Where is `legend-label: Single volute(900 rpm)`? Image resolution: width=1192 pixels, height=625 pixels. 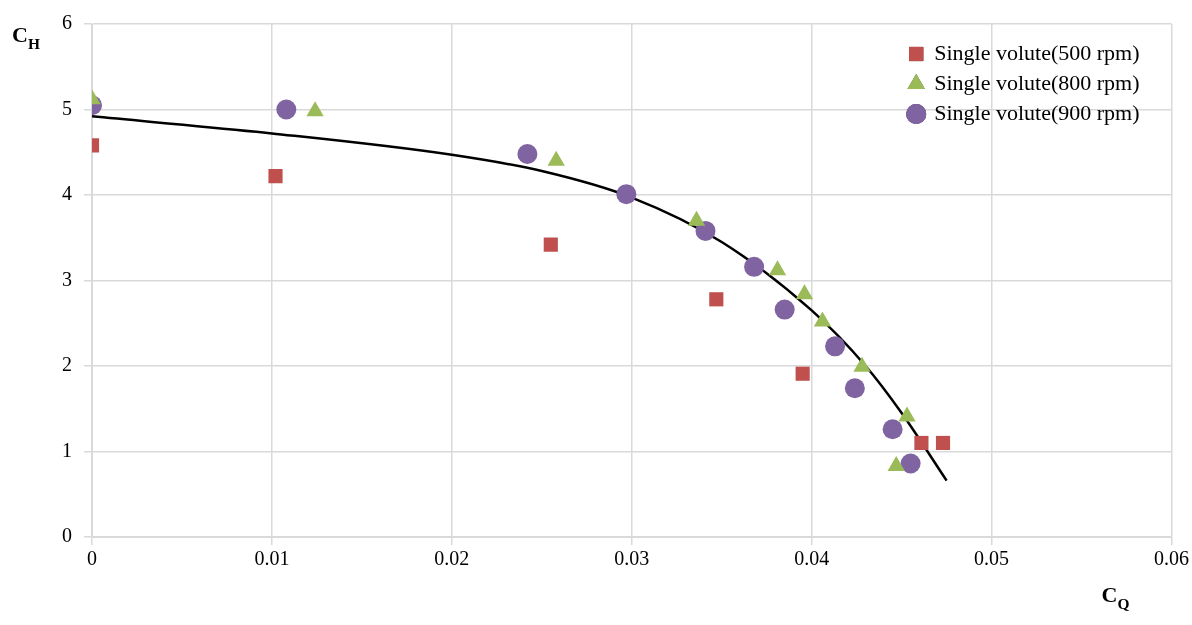 legend-label: Single volute(900 rpm) is located at coordinates (1037, 112).